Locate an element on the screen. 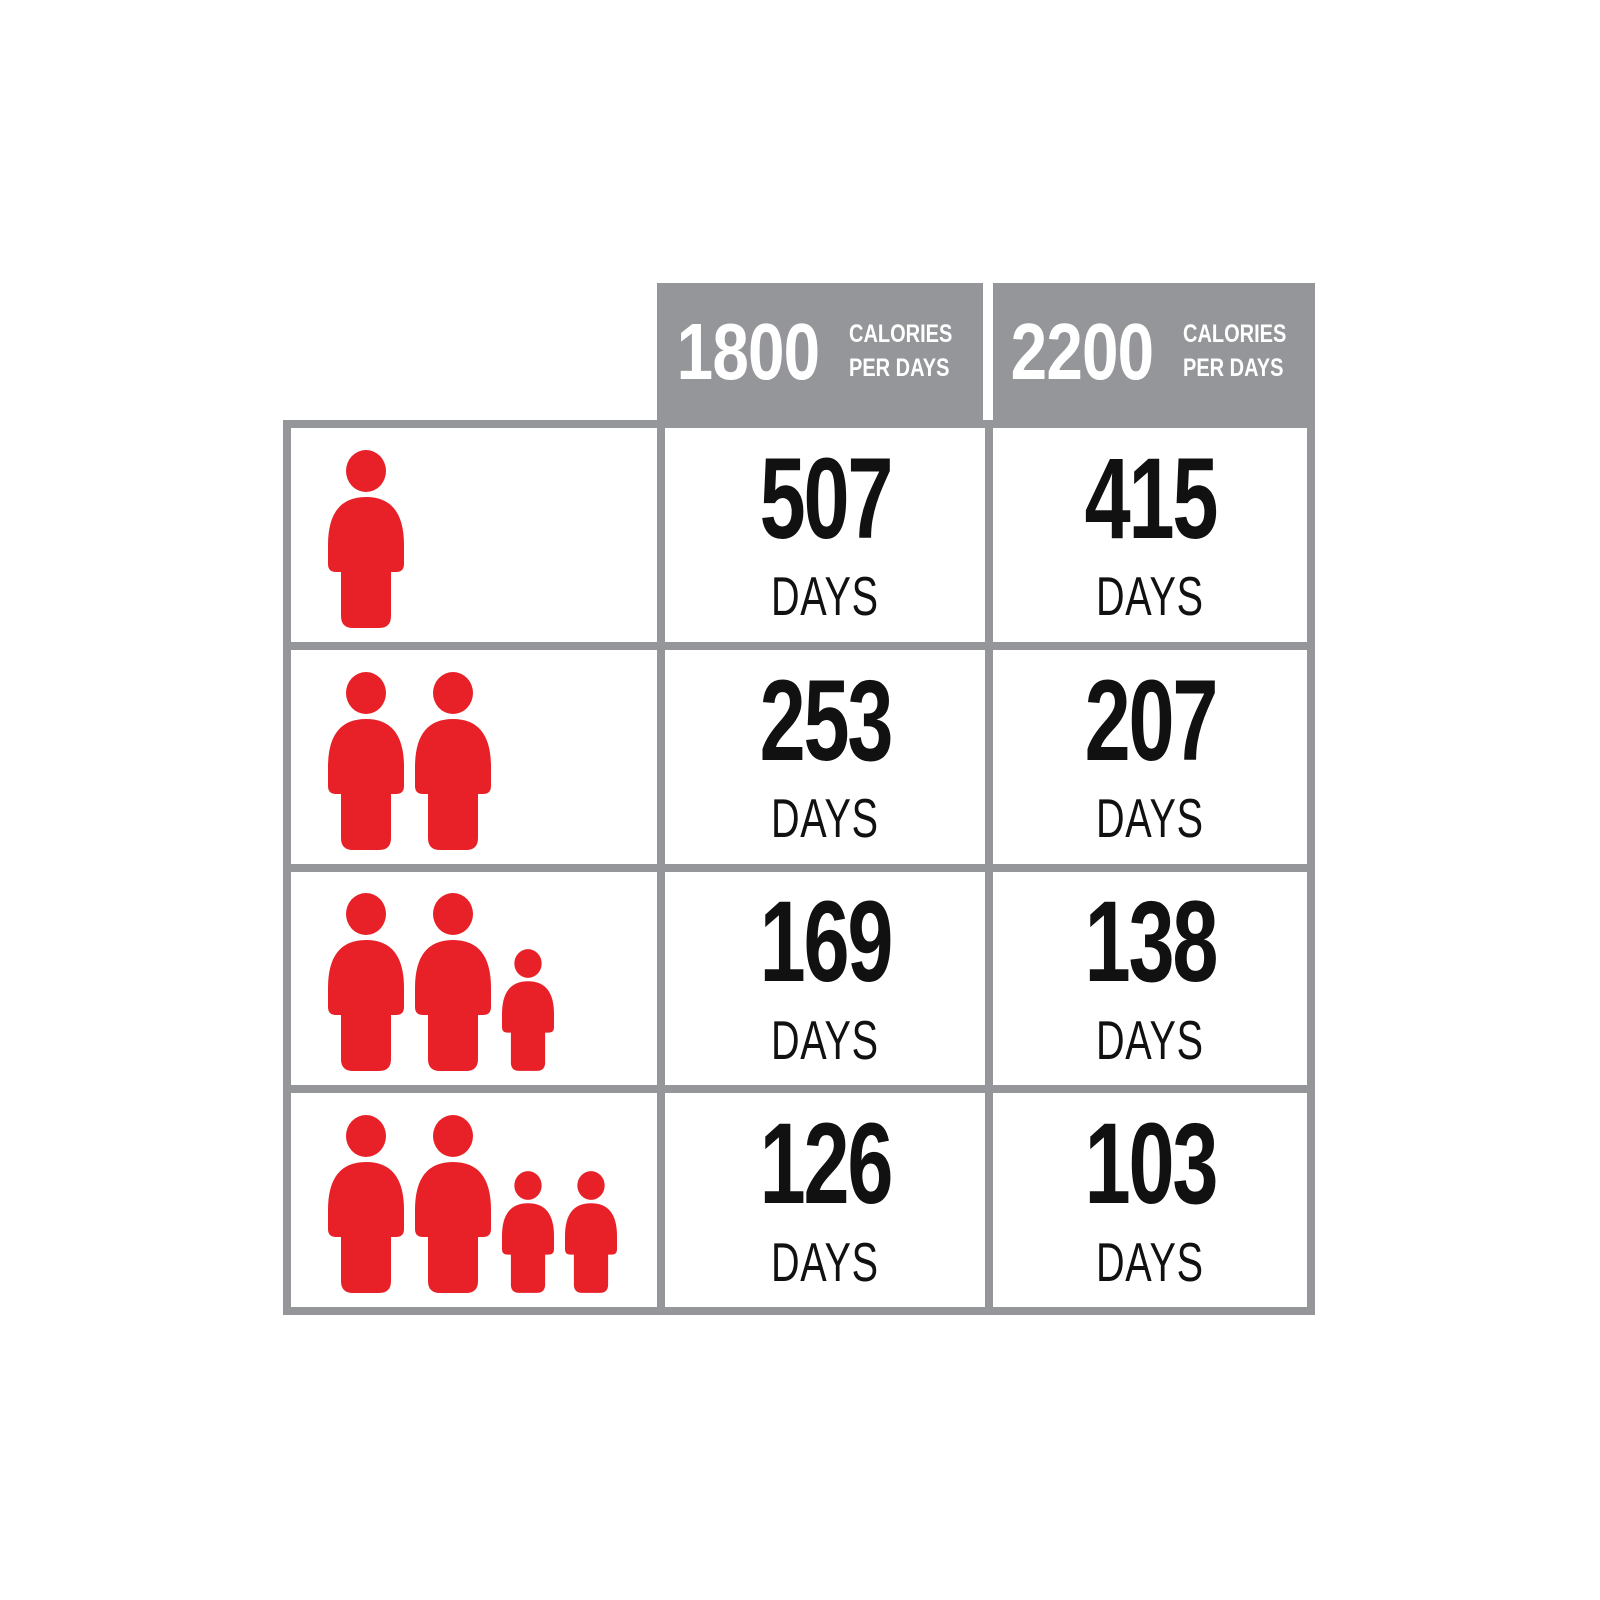  days-cell-3-1800: 169 DAYS is located at coordinates (825, 978).